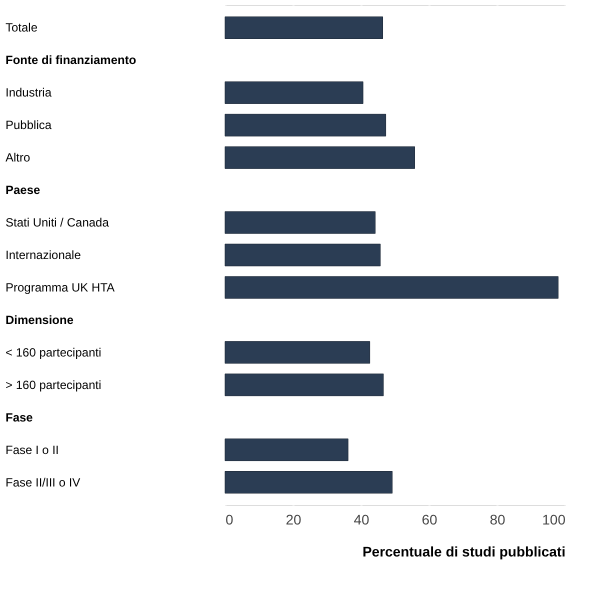  Describe the element at coordinates (71, 60) in the screenshot. I see `y-tick-label: Fonte di finanziamento` at that location.